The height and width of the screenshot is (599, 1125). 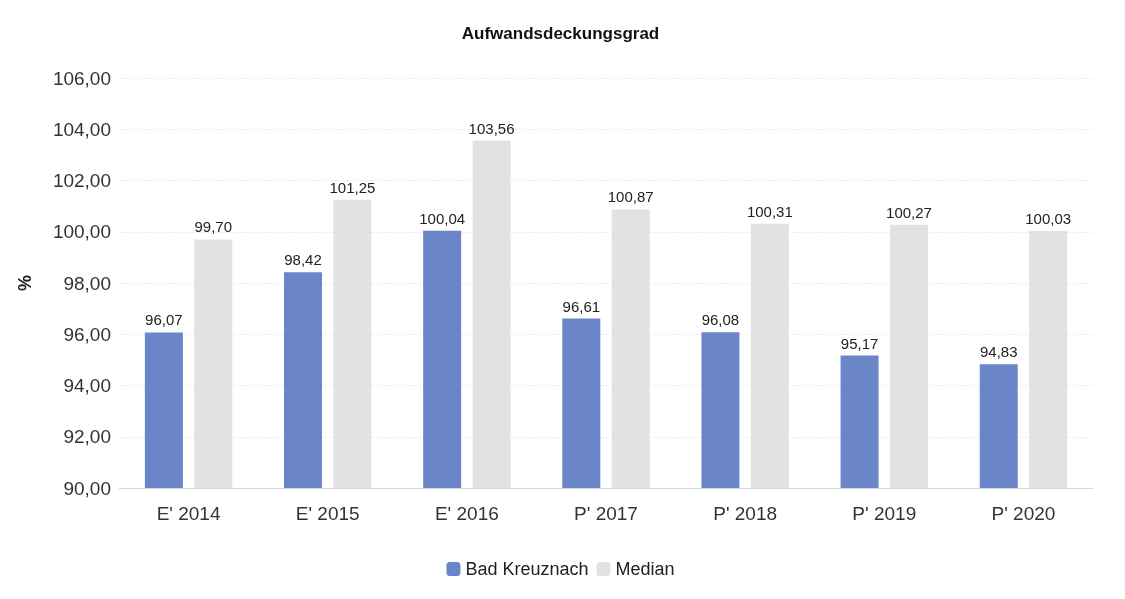 What do you see at coordinates (630, 197) in the screenshot?
I see `data-label: 100,87` at bounding box center [630, 197].